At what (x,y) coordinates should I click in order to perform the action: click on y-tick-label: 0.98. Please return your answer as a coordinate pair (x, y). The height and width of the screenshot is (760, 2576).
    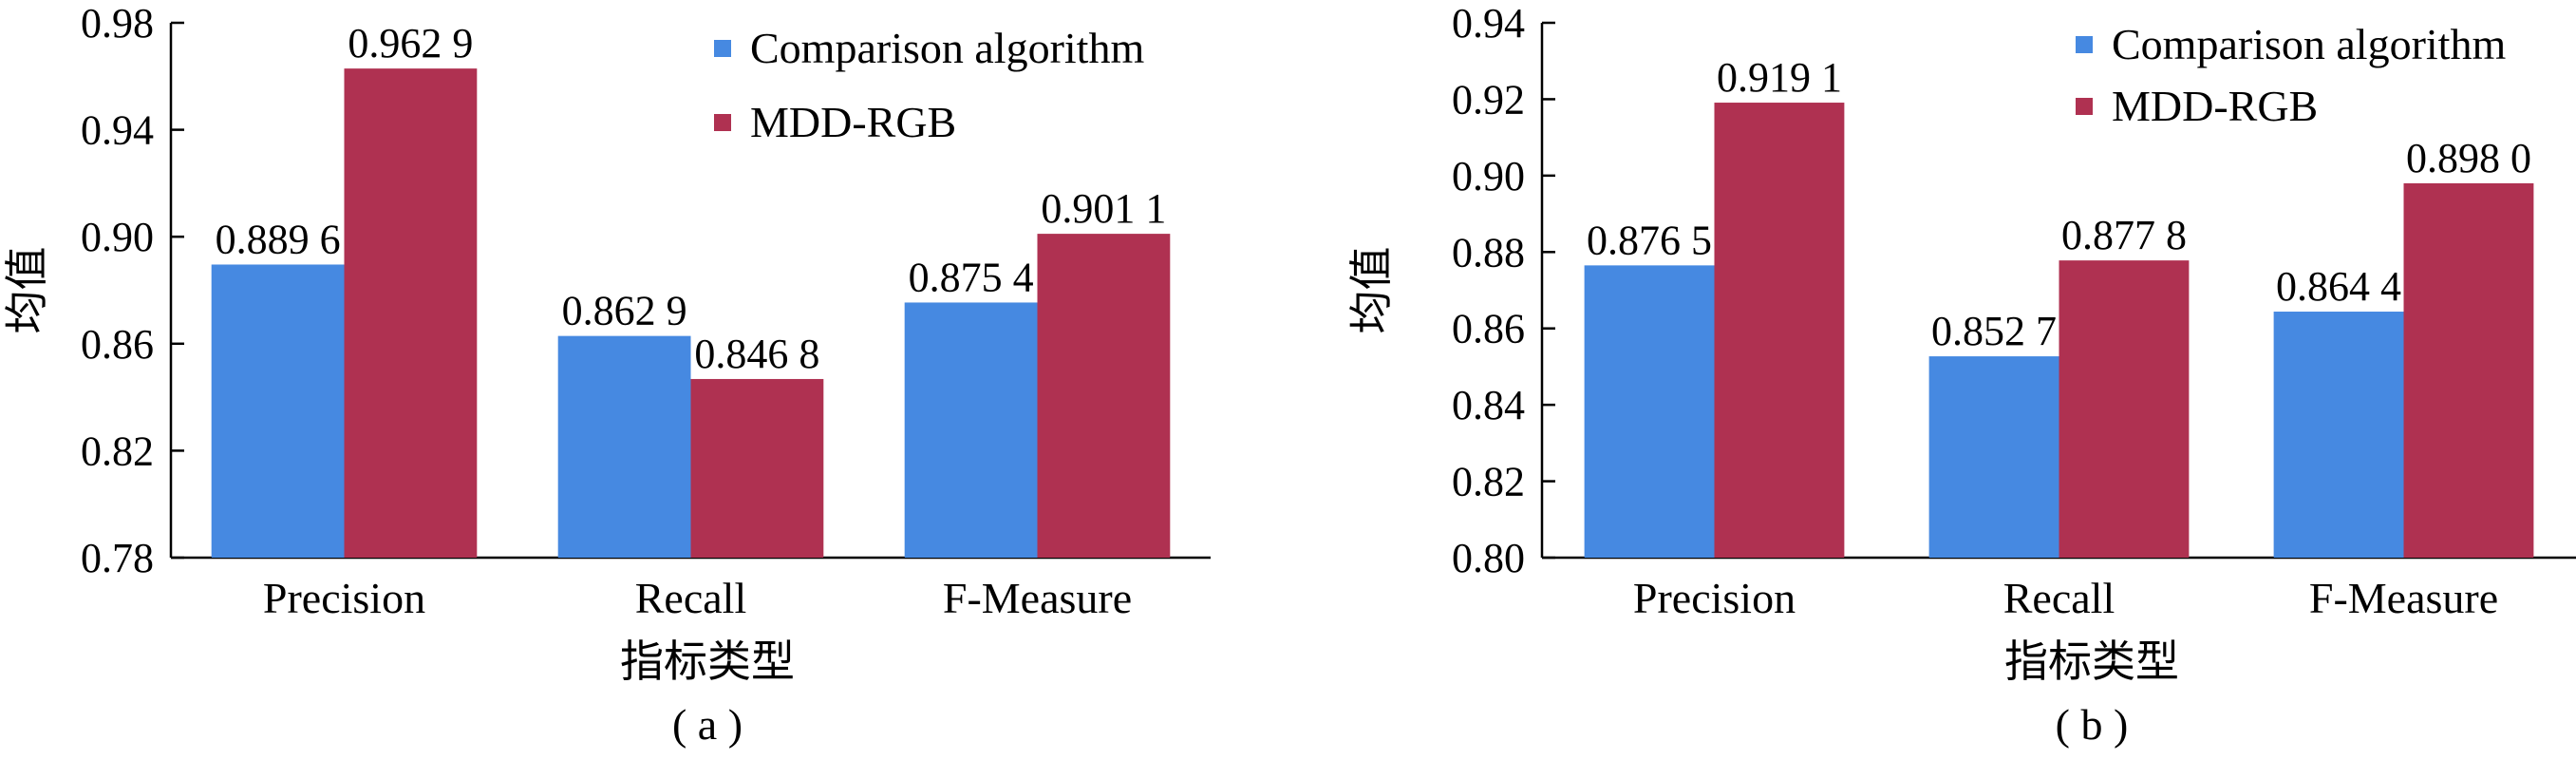
    Looking at the image, I should click on (117, 23).